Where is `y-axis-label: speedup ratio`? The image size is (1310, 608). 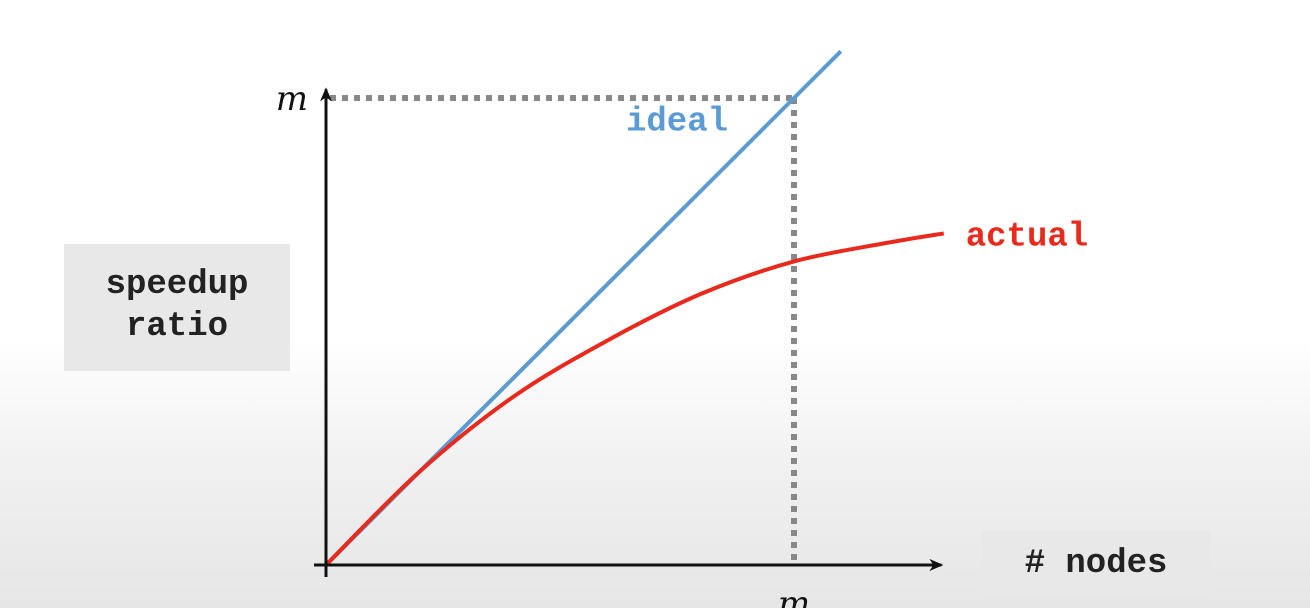 y-axis-label: speedup ratio is located at coordinates (177, 307).